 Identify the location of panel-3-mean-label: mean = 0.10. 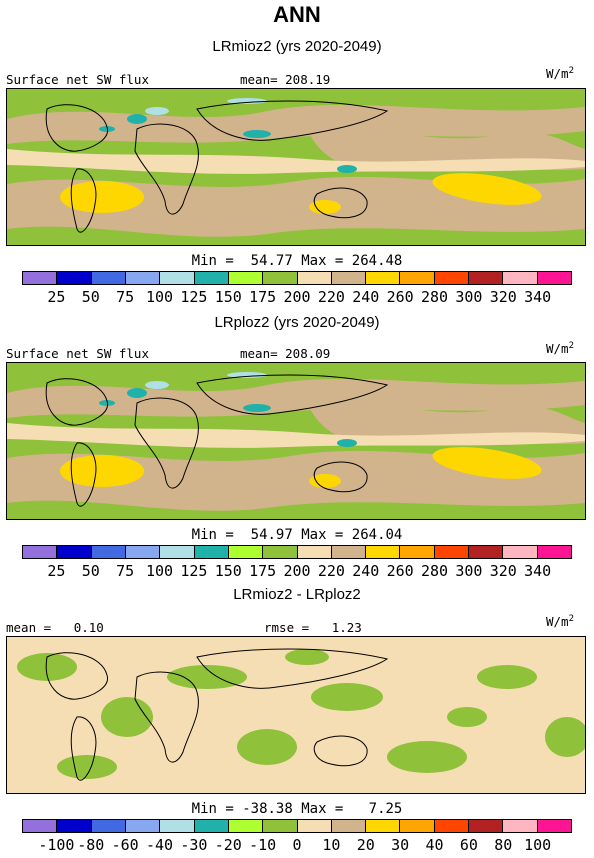
(55, 627).